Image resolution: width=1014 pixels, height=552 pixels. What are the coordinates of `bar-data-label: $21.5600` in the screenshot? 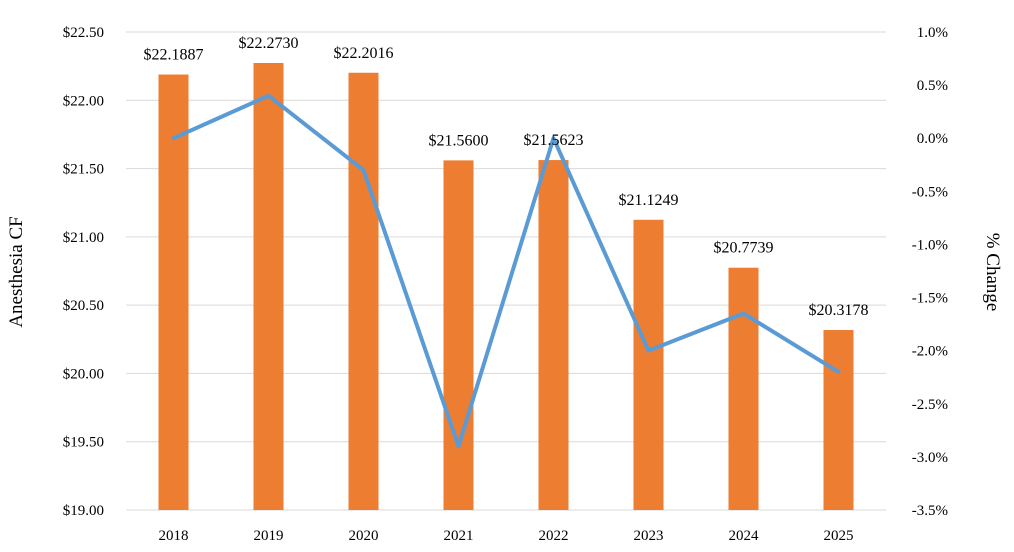 It's located at (459, 140).